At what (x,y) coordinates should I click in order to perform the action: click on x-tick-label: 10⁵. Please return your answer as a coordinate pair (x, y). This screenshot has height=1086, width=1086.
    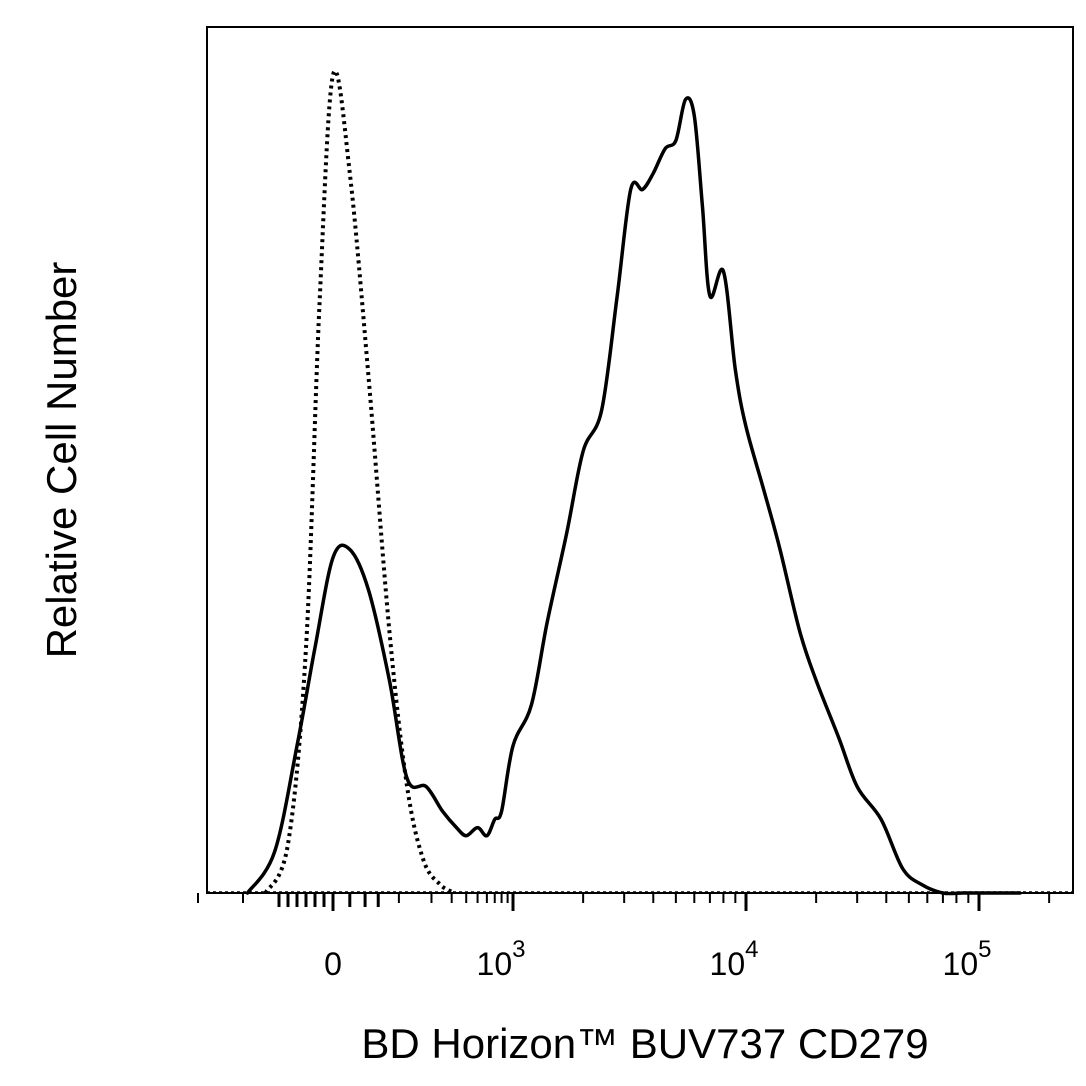
    Looking at the image, I should click on (967, 959).